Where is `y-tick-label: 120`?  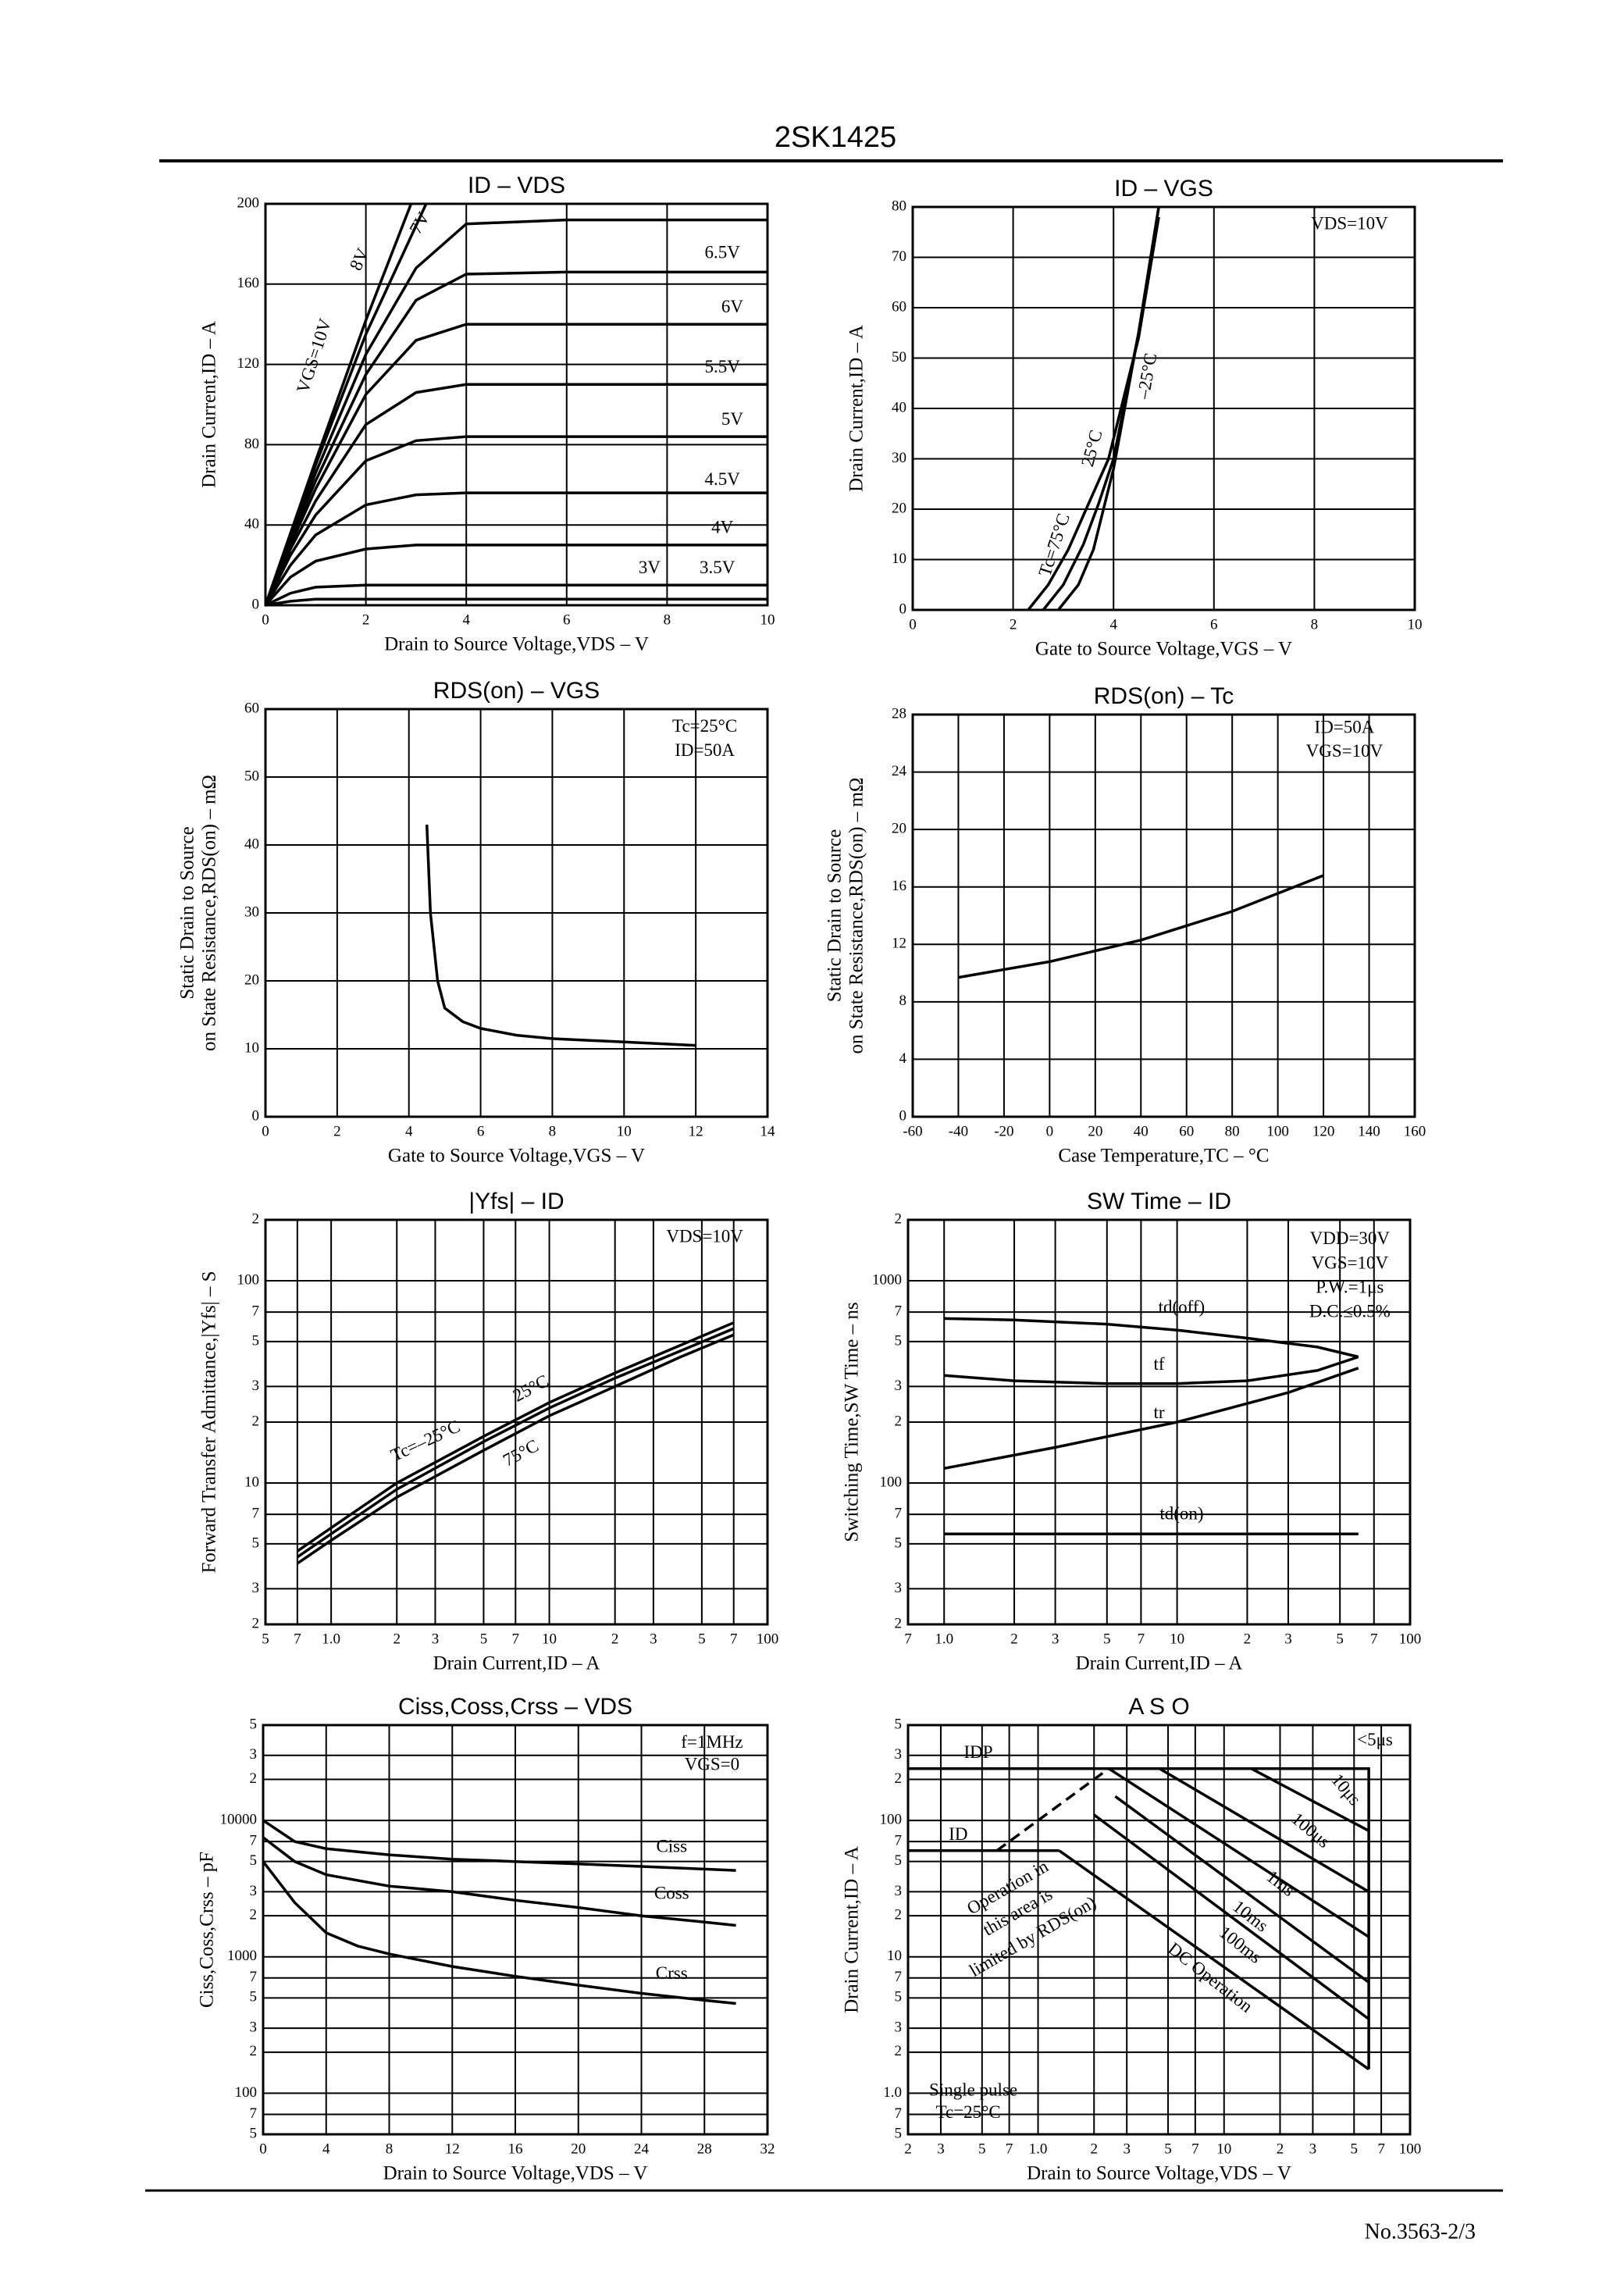
y-tick-label: 120 is located at coordinates (248, 363).